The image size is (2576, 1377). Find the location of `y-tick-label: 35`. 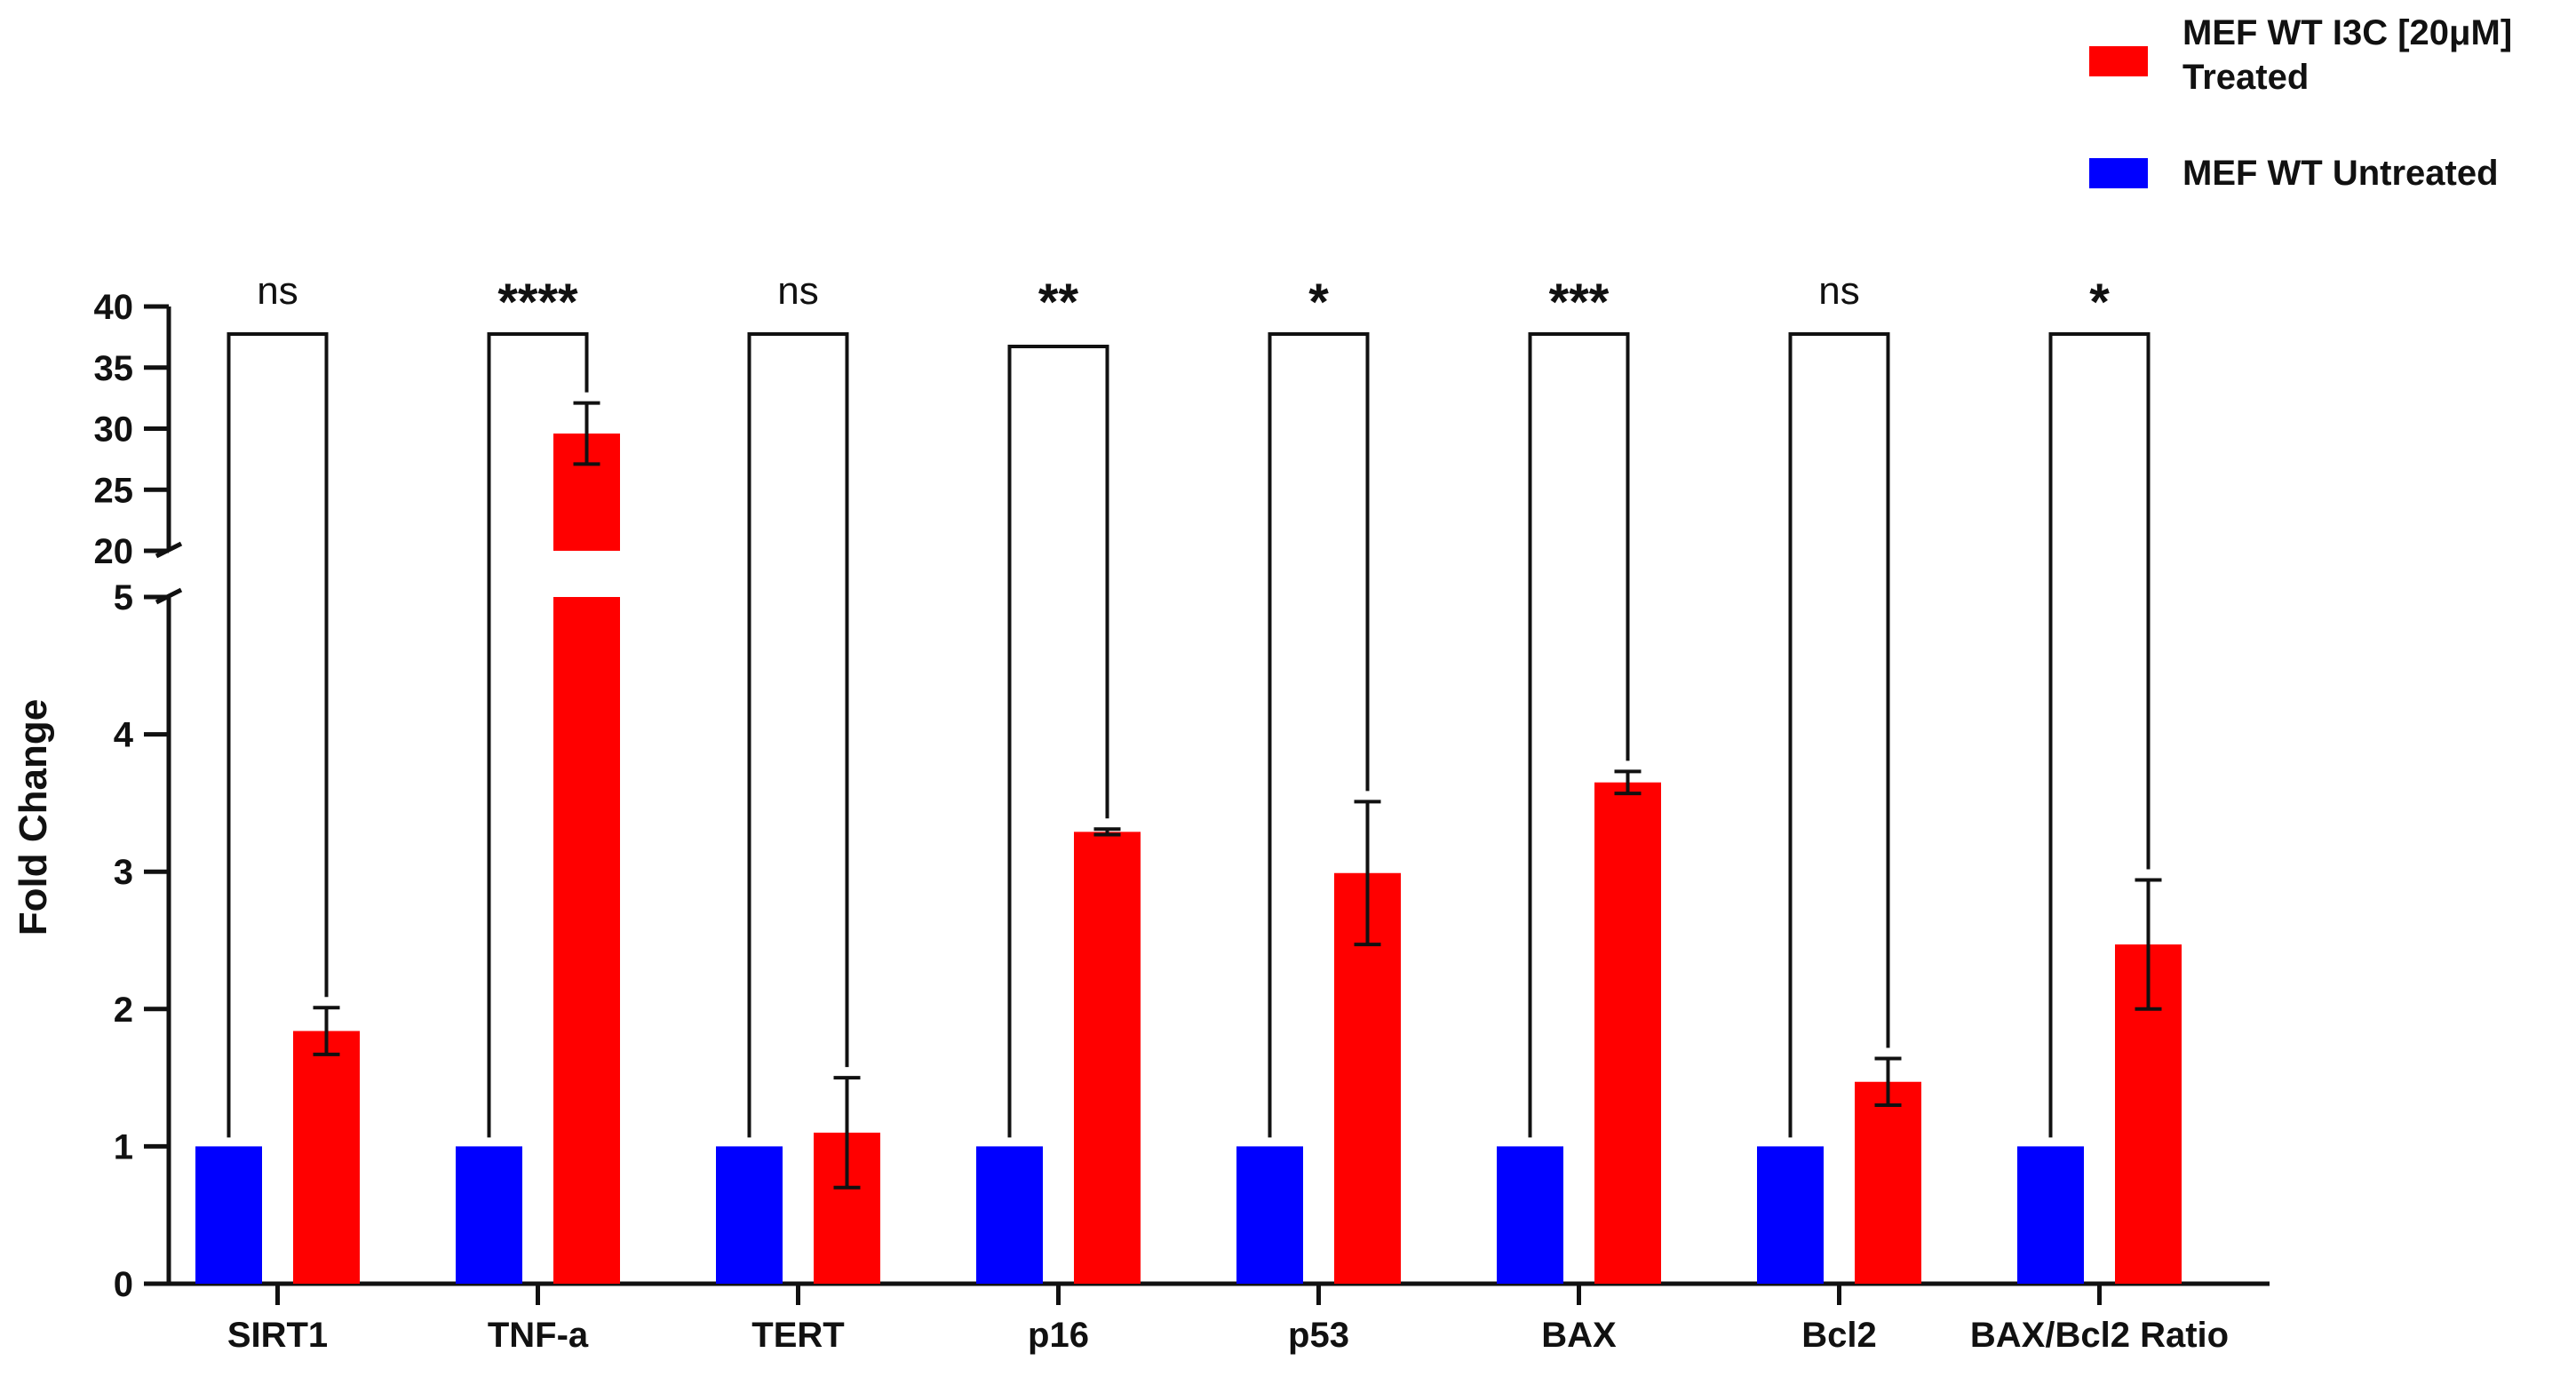

y-tick-label: 35 is located at coordinates (114, 369).